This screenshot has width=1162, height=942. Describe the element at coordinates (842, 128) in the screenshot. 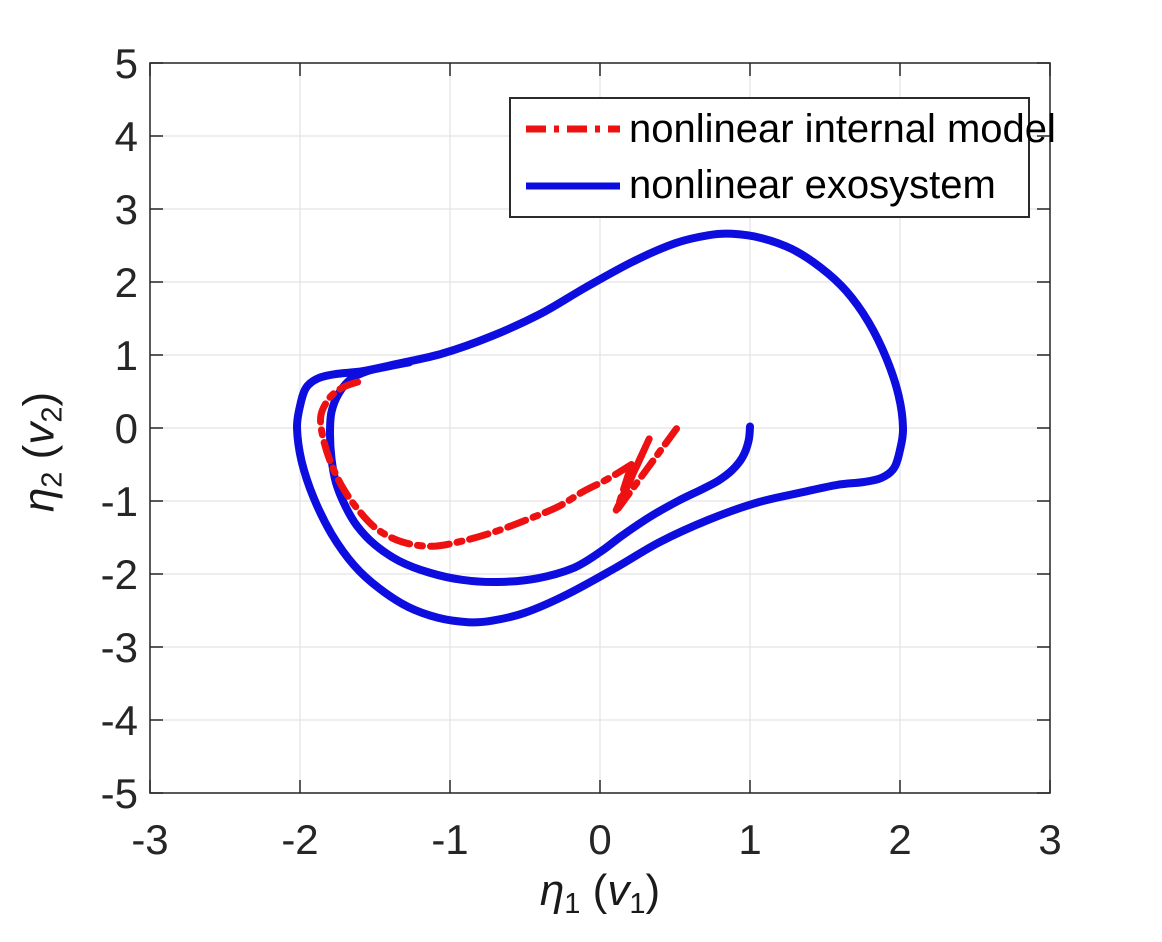

I see `legend-label-internal-model: nonlinear internal model` at that location.